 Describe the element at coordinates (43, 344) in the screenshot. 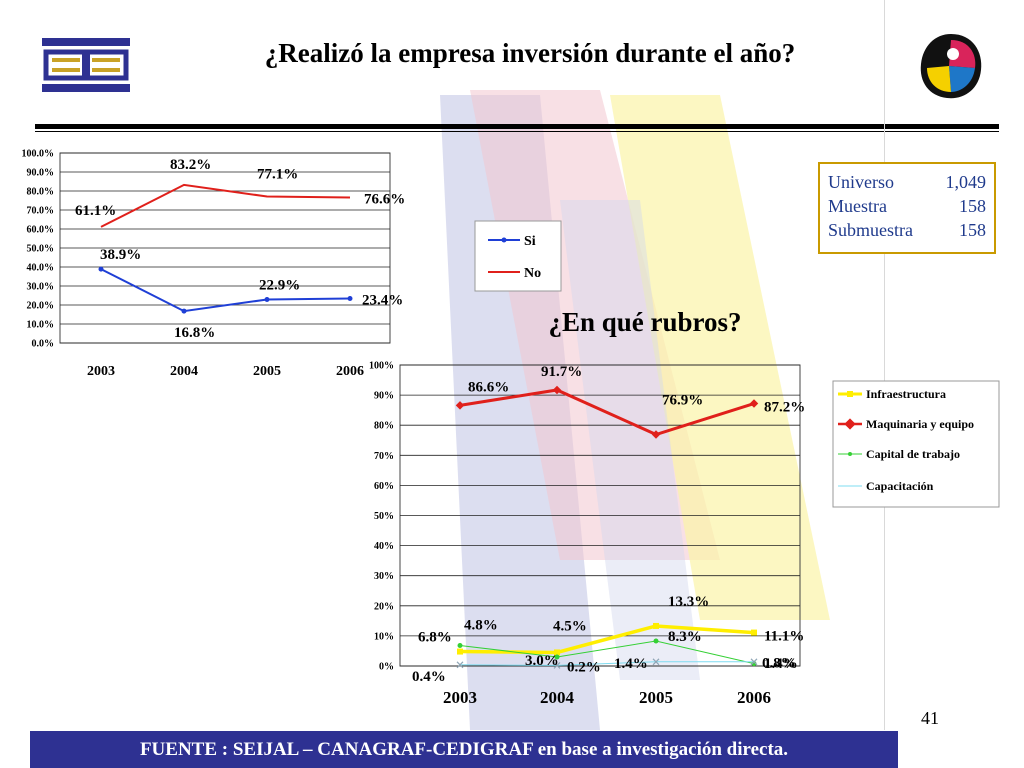

I see `y-tick-label: 0.0%` at that location.